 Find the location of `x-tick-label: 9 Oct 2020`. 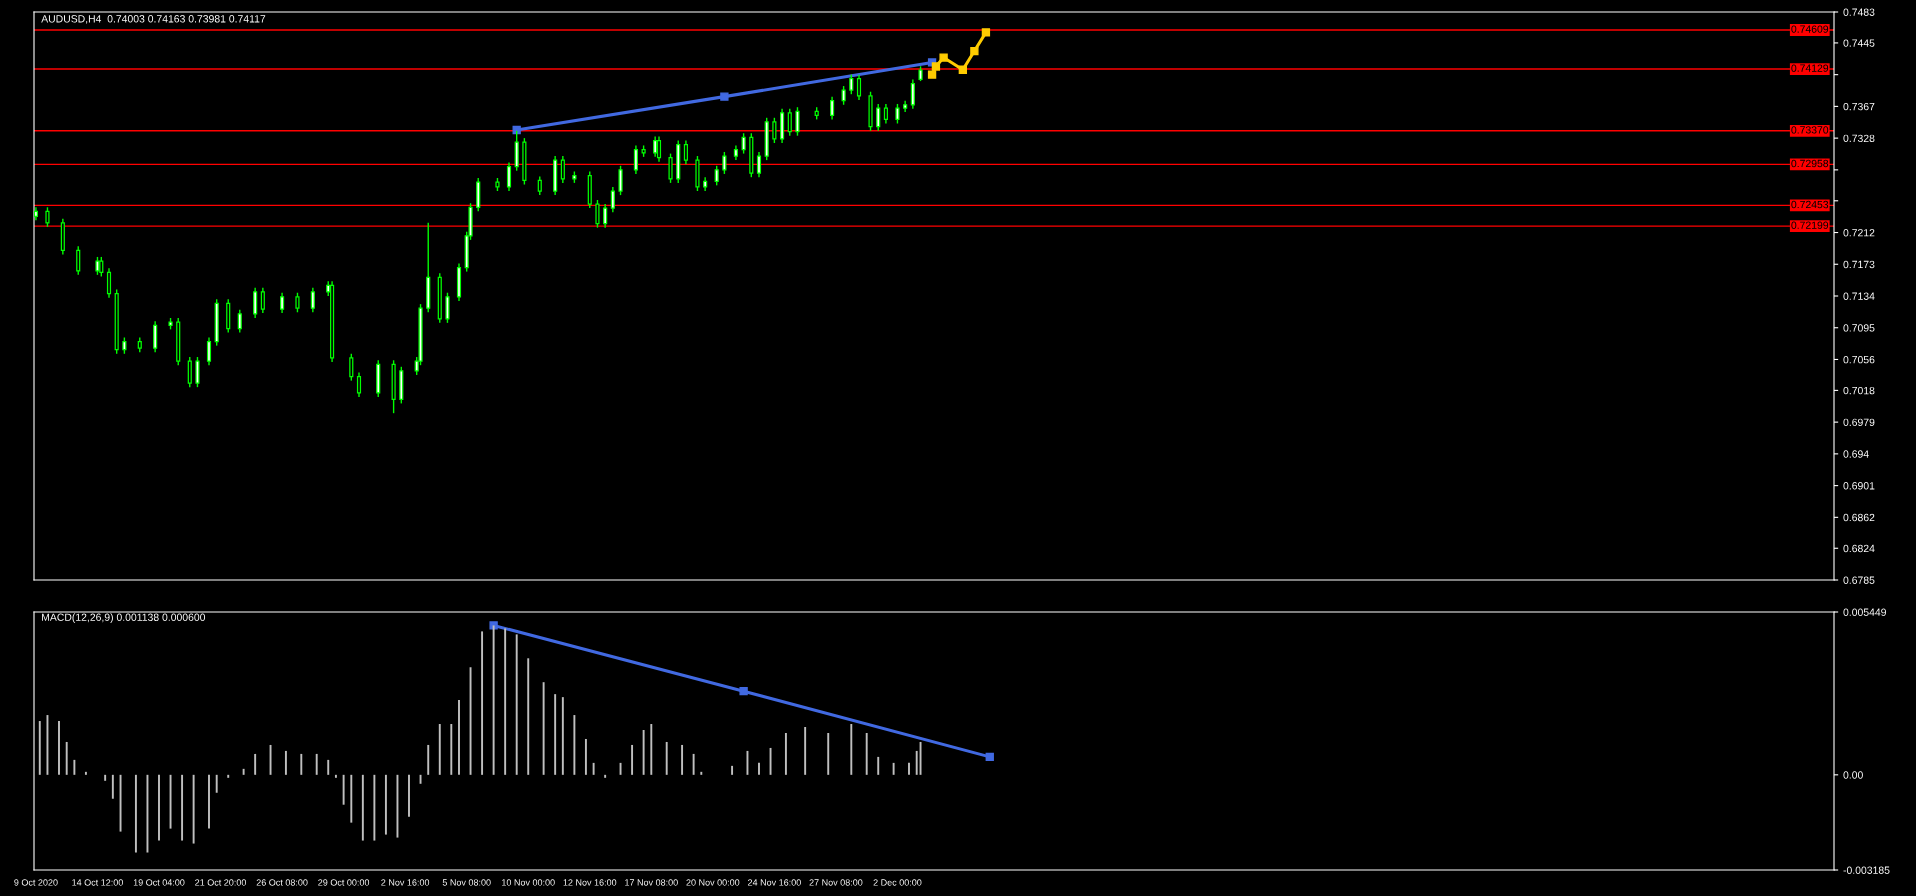

x-tick-label: 9 Oct 2020 is located at coordinates (36, 882).